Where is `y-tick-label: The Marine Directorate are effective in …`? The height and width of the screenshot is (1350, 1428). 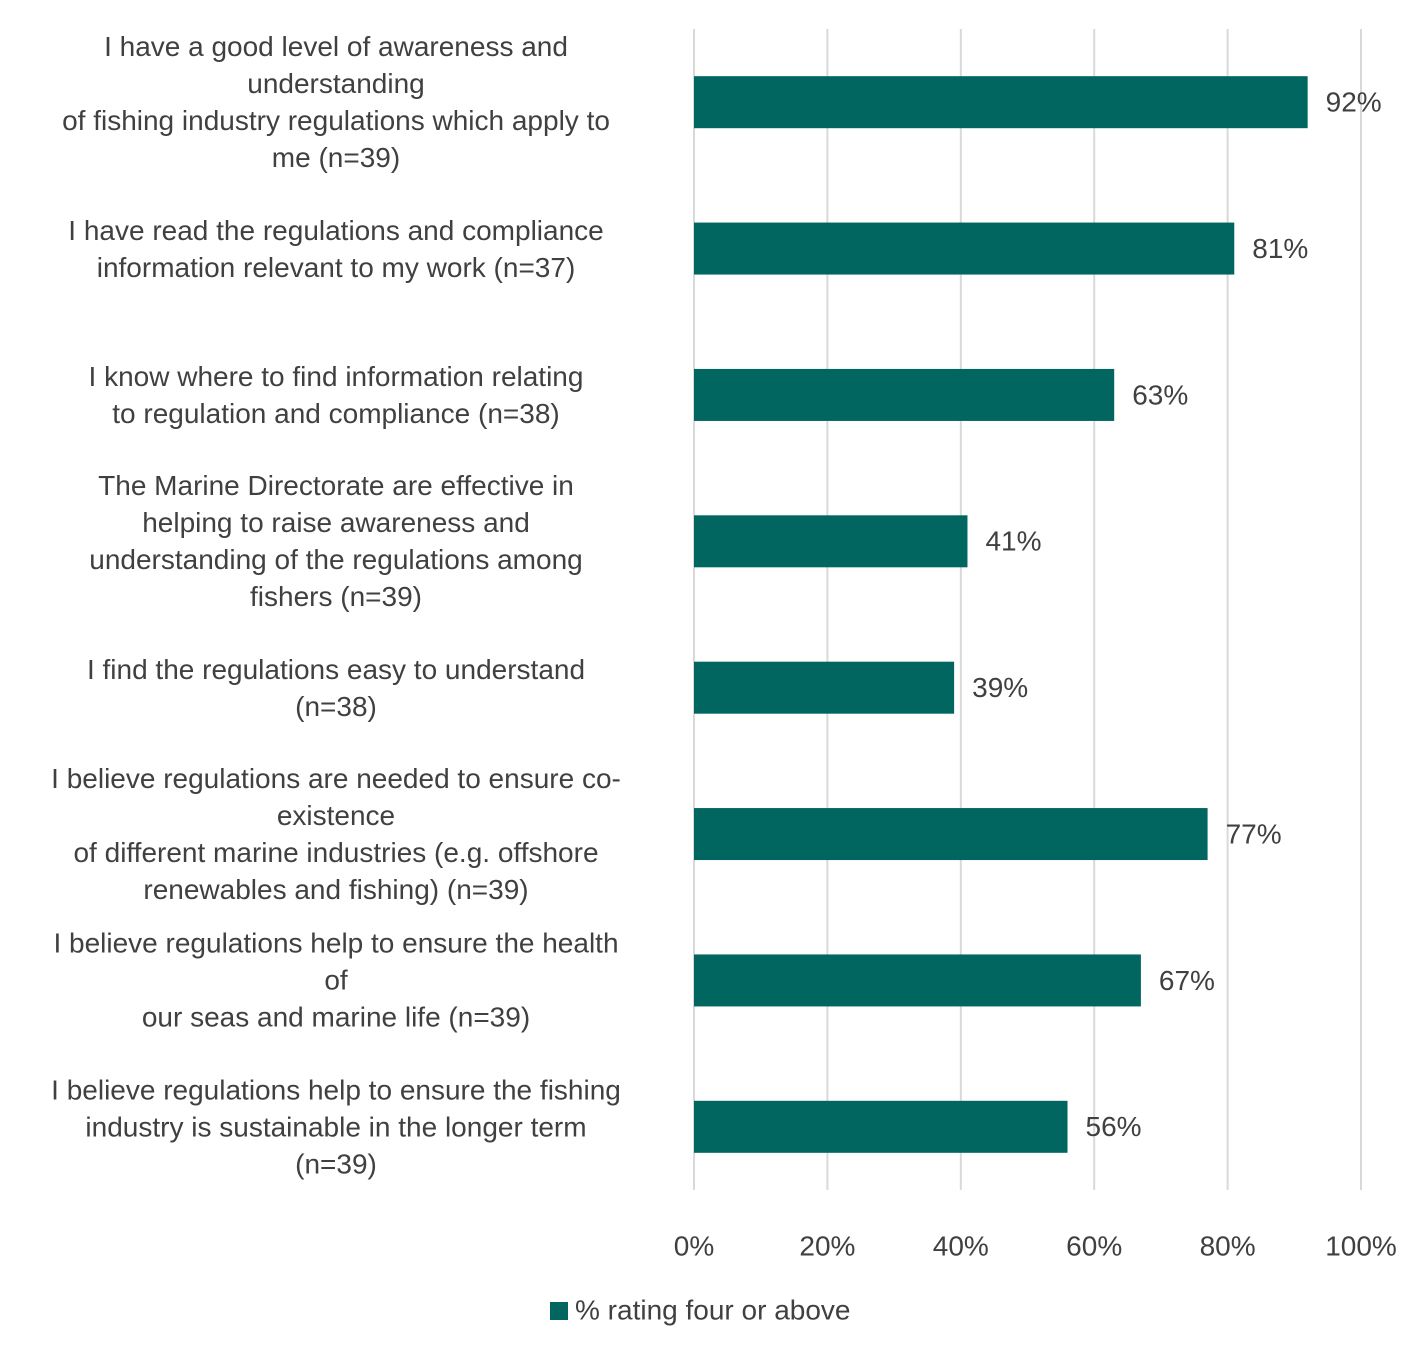 y-tick-label: The Marine Directorate are effective in … is located at coordinates (336, 541).